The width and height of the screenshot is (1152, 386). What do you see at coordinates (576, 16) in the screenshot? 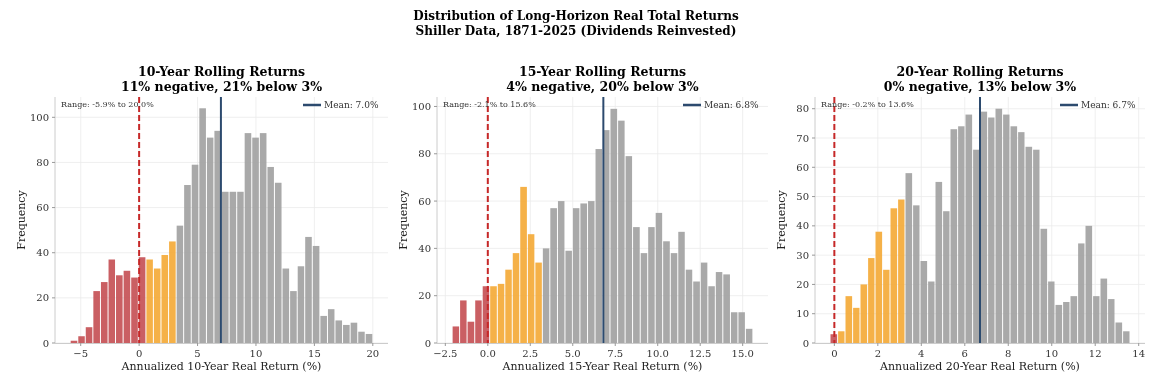
I see `text: Distribution of Long-Horizon Real Total Returns` at bounding box center [576, 16].